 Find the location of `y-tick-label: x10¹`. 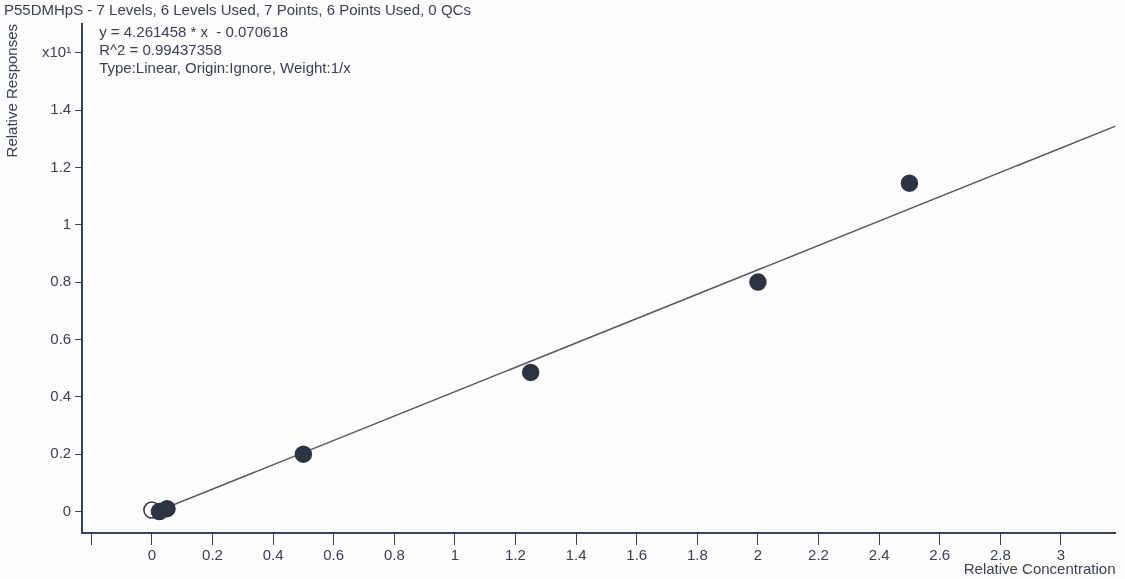

y-tick-label: x10¹ is located at coordinates (56, 51).